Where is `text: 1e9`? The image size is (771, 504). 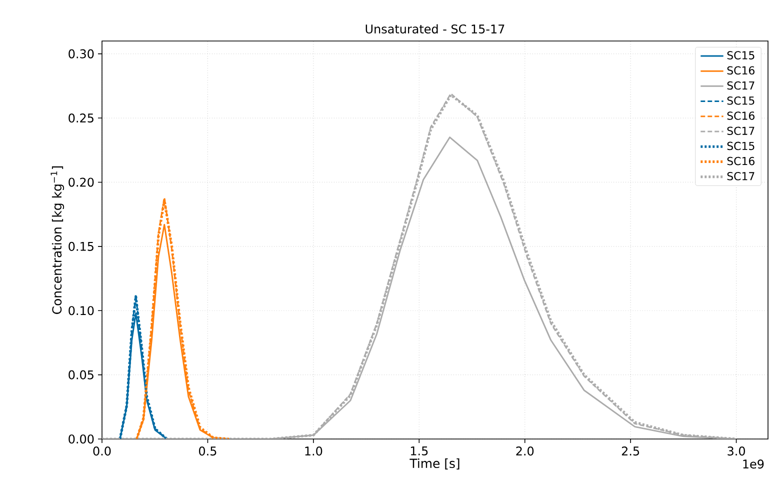
text: 1e9 is located at coordinates (753, 464).